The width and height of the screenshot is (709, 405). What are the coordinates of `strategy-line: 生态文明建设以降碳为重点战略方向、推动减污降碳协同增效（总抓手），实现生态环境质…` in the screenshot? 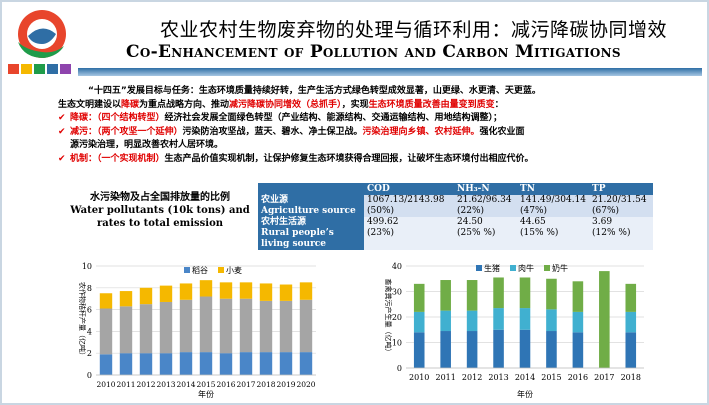 It's located at (281, 104).